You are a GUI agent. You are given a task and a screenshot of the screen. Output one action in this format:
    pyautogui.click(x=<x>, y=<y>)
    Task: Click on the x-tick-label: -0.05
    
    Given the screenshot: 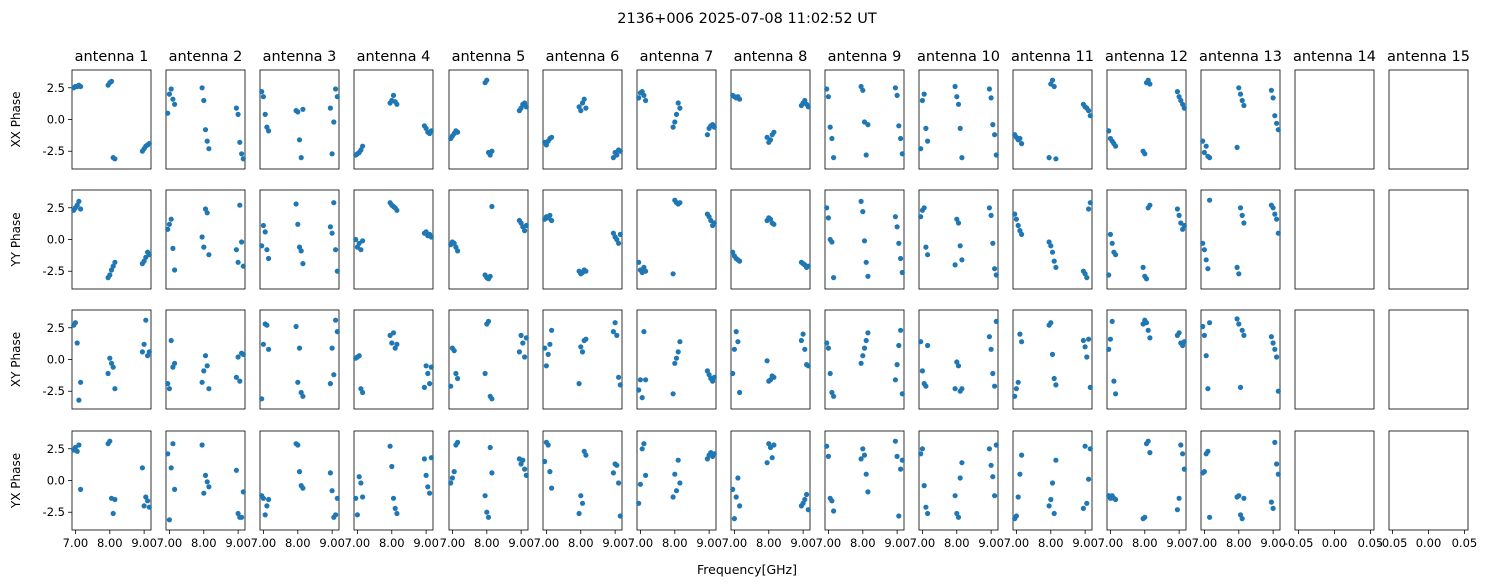 What is the action you would take?
    pyautogui.click(x=1299, y=543)
    